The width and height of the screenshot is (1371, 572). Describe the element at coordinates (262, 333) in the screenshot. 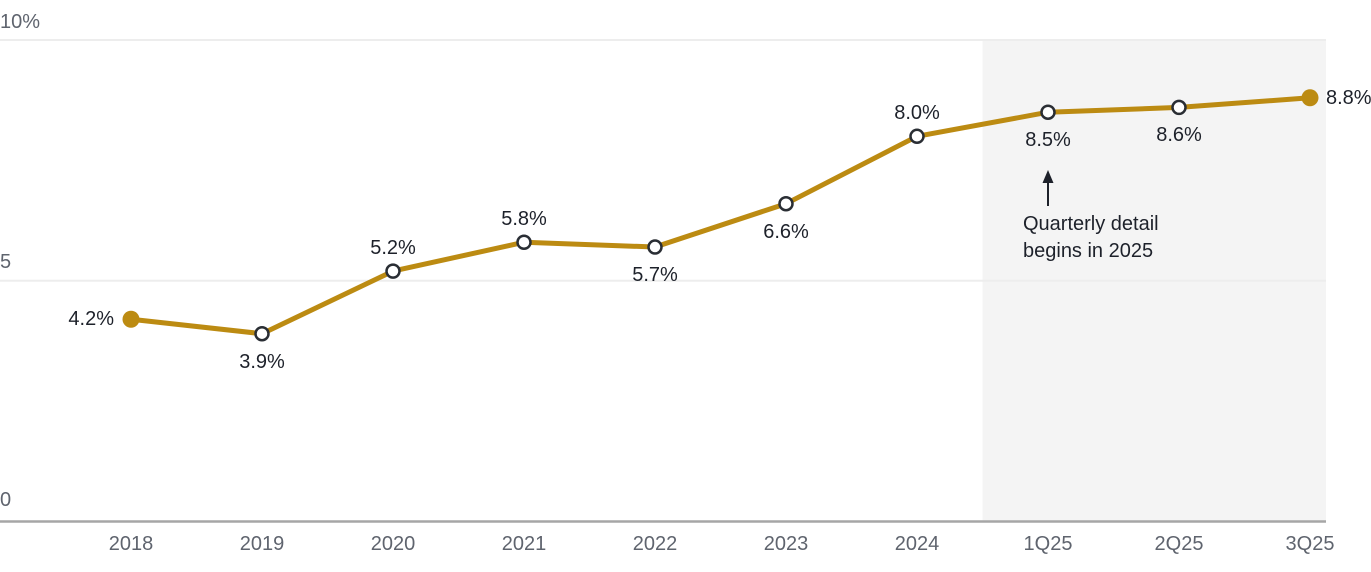

I see `data-point-2019` at that location.